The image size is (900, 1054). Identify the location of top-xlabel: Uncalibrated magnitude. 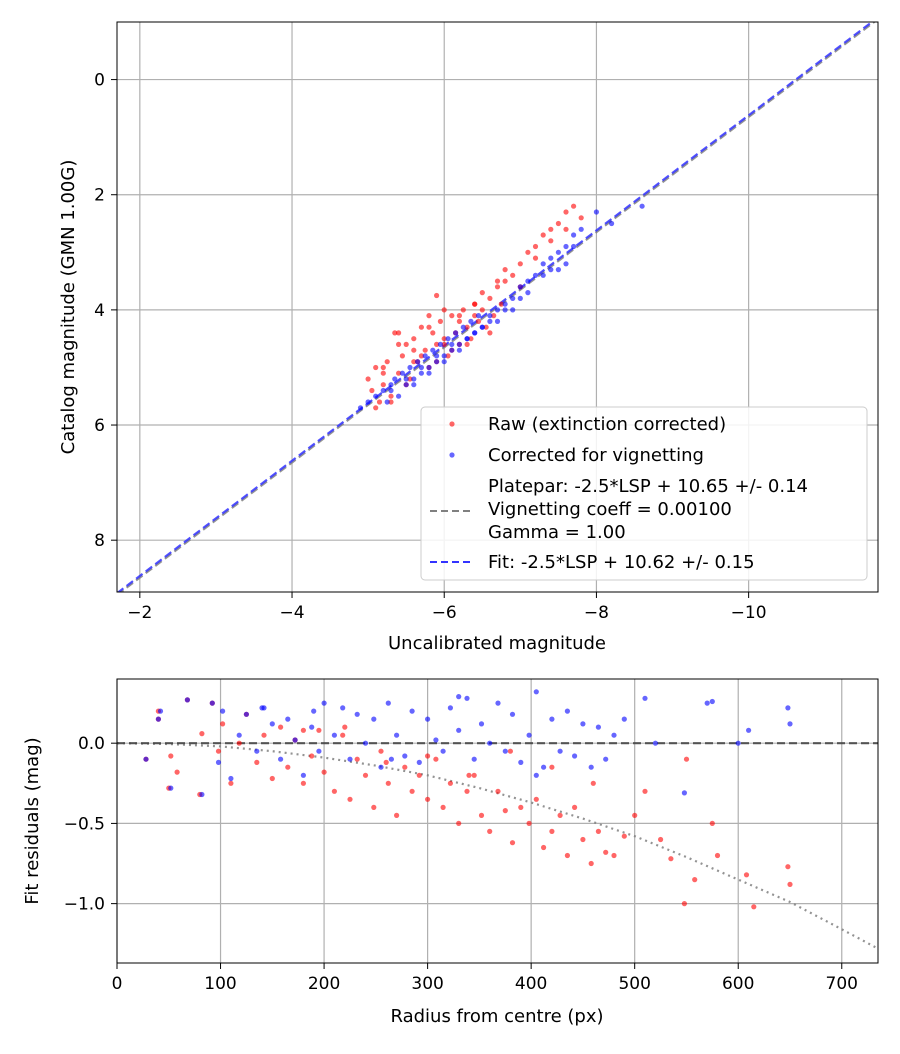
(497, 643).